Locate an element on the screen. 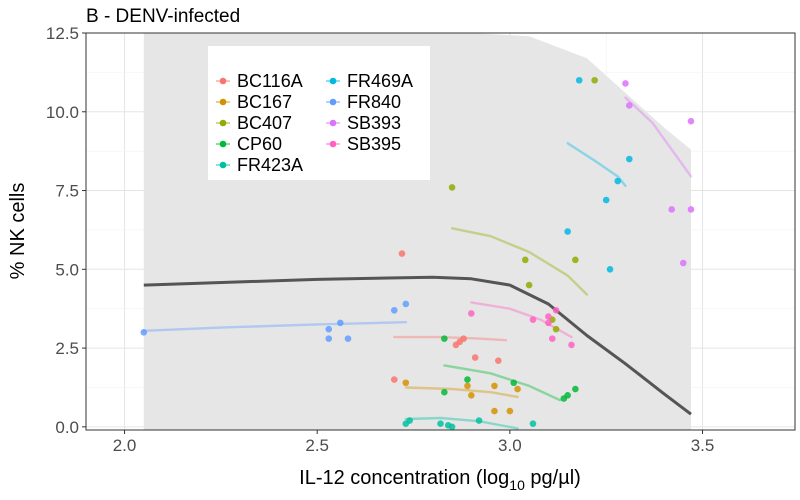 This screenshot has width=800, height=500. y-tick-label: 2.5 is located at coordinates (67, 348).